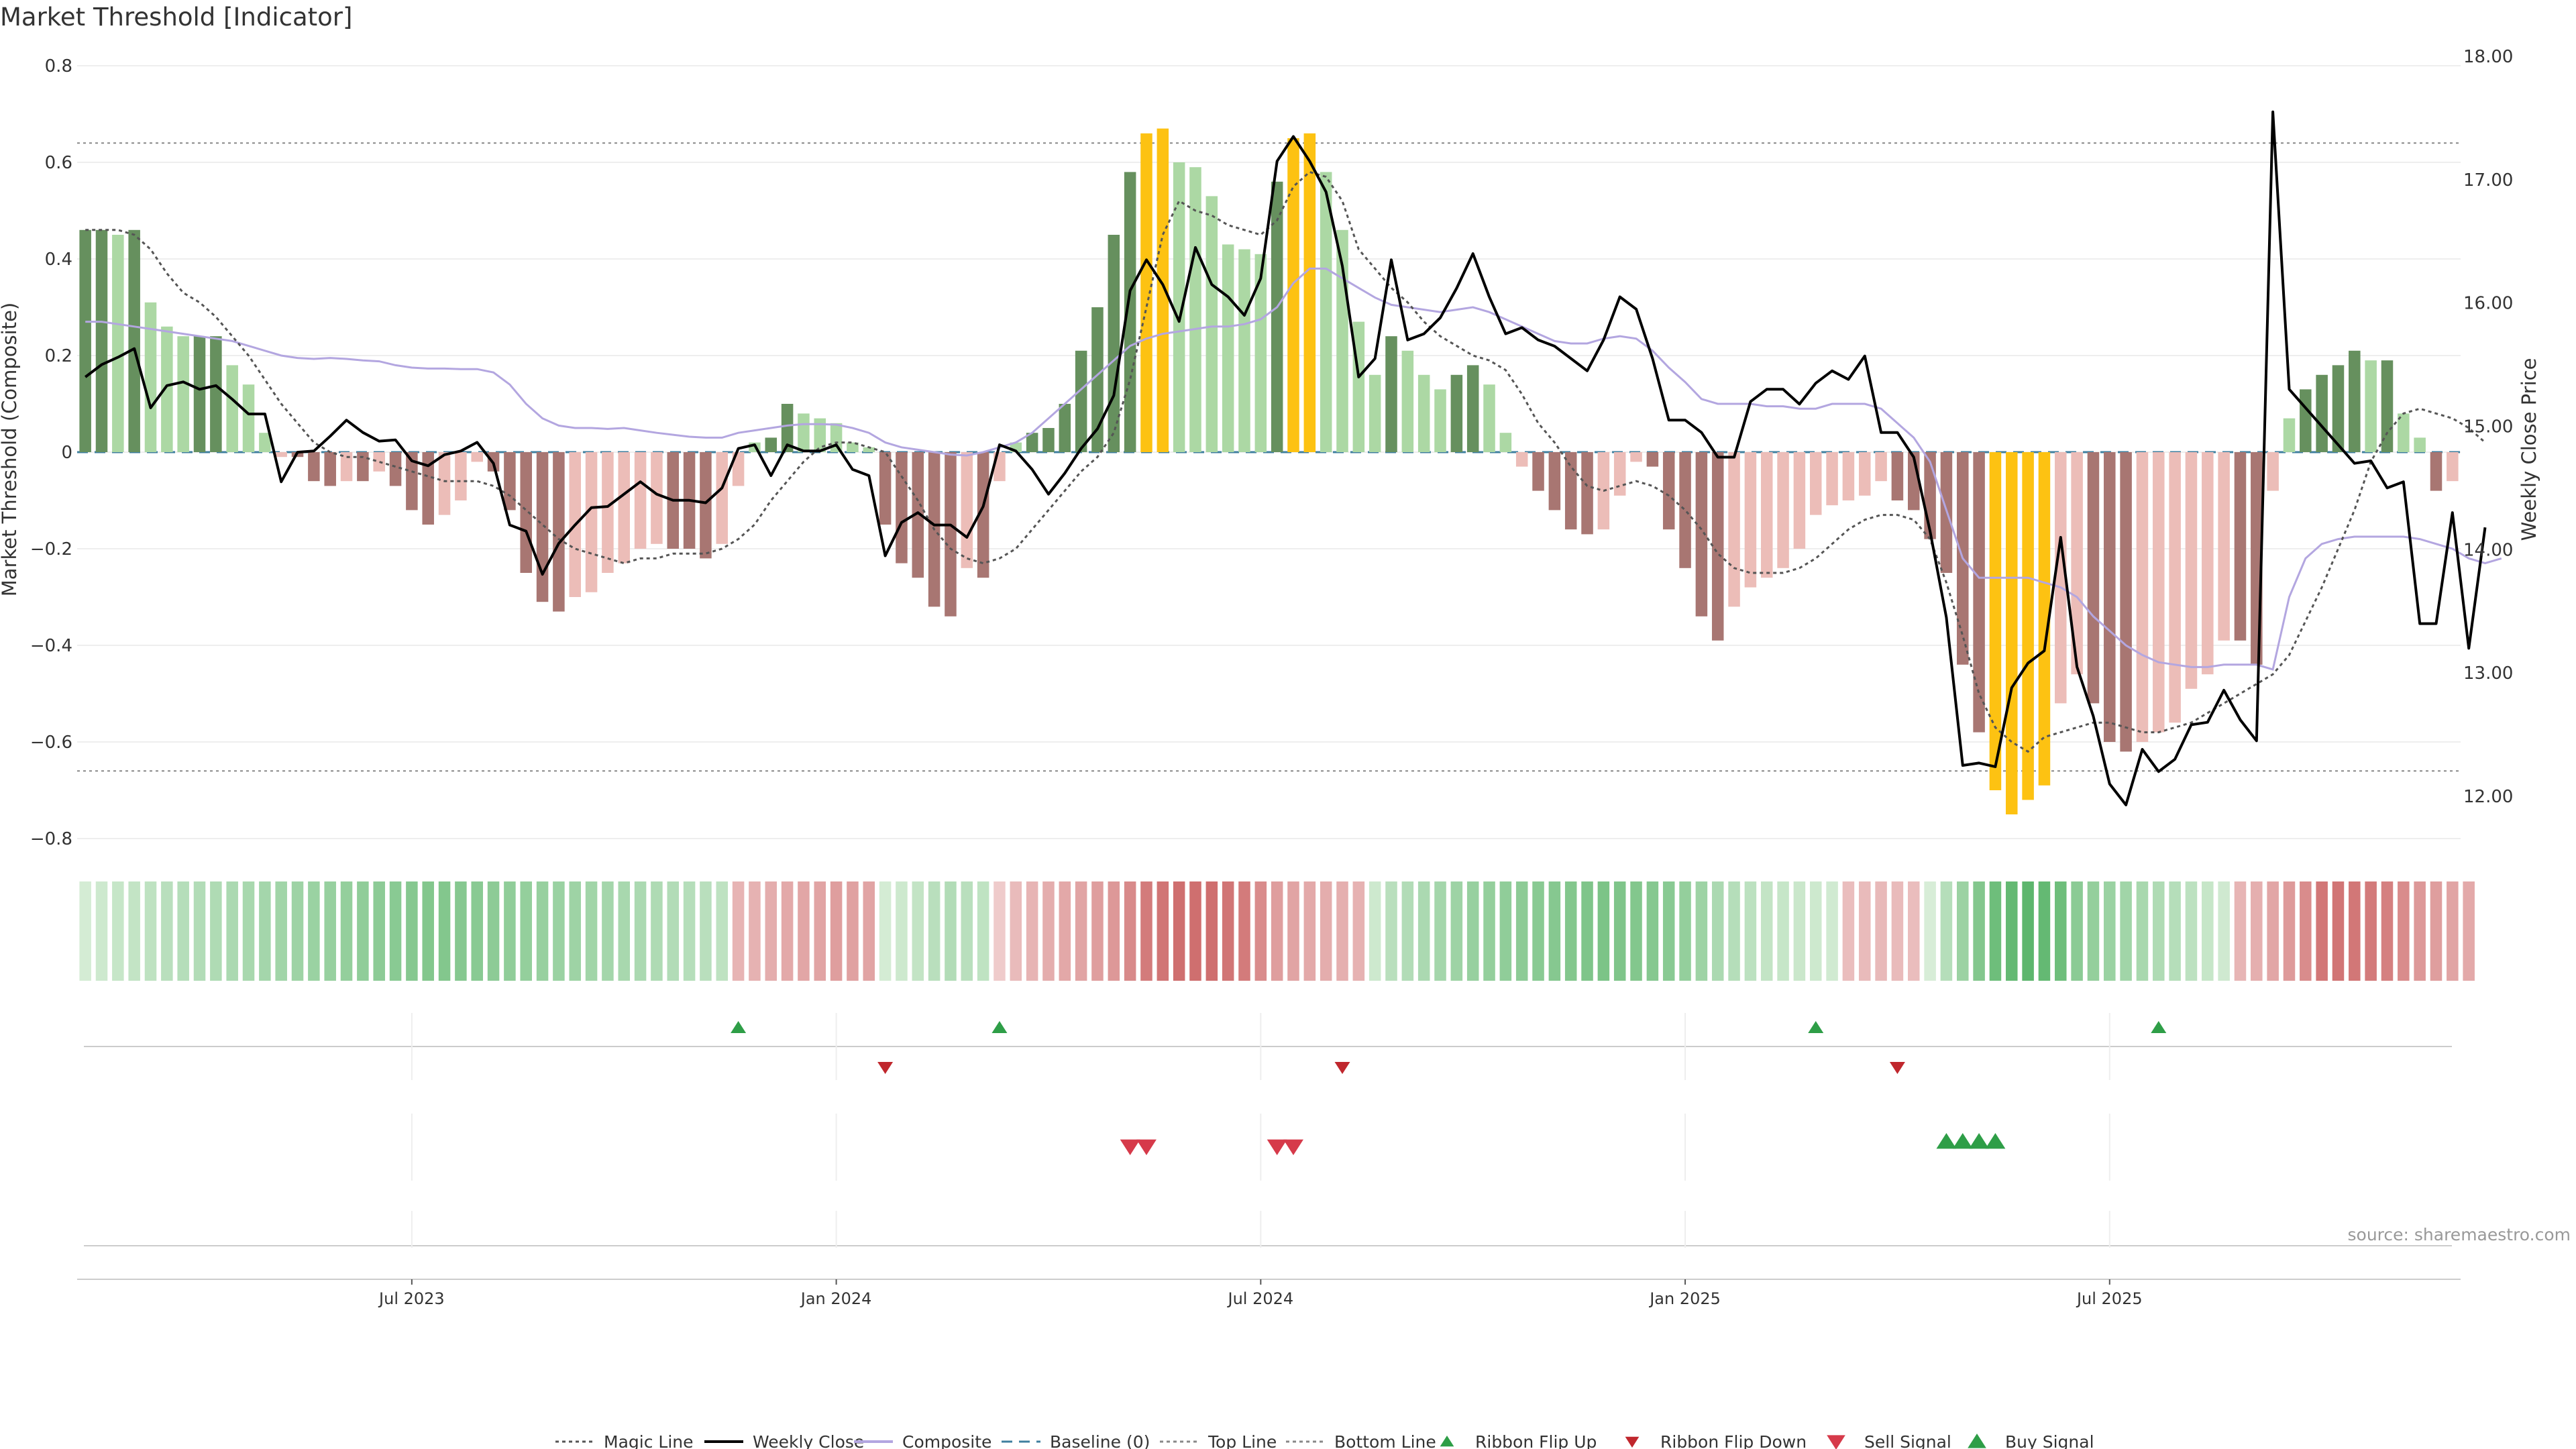 This screenshot has width=2576, height=1449. Describe the element at coordinates (1361, 1440) in the screenshot. I see `legend-item: Bottom Line` at that location.